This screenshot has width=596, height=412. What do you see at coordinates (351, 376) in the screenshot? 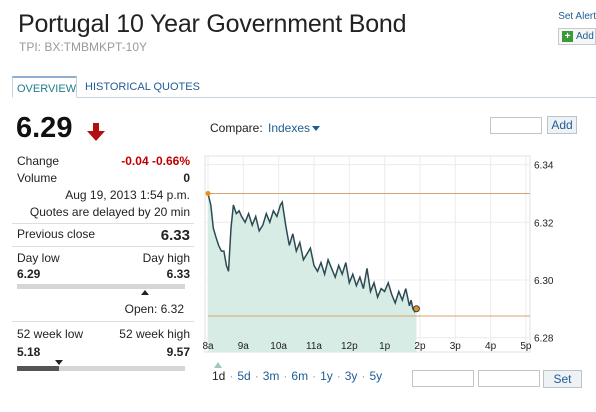
I see `range-option-3y: 3y` at bounding box center [351, 376].